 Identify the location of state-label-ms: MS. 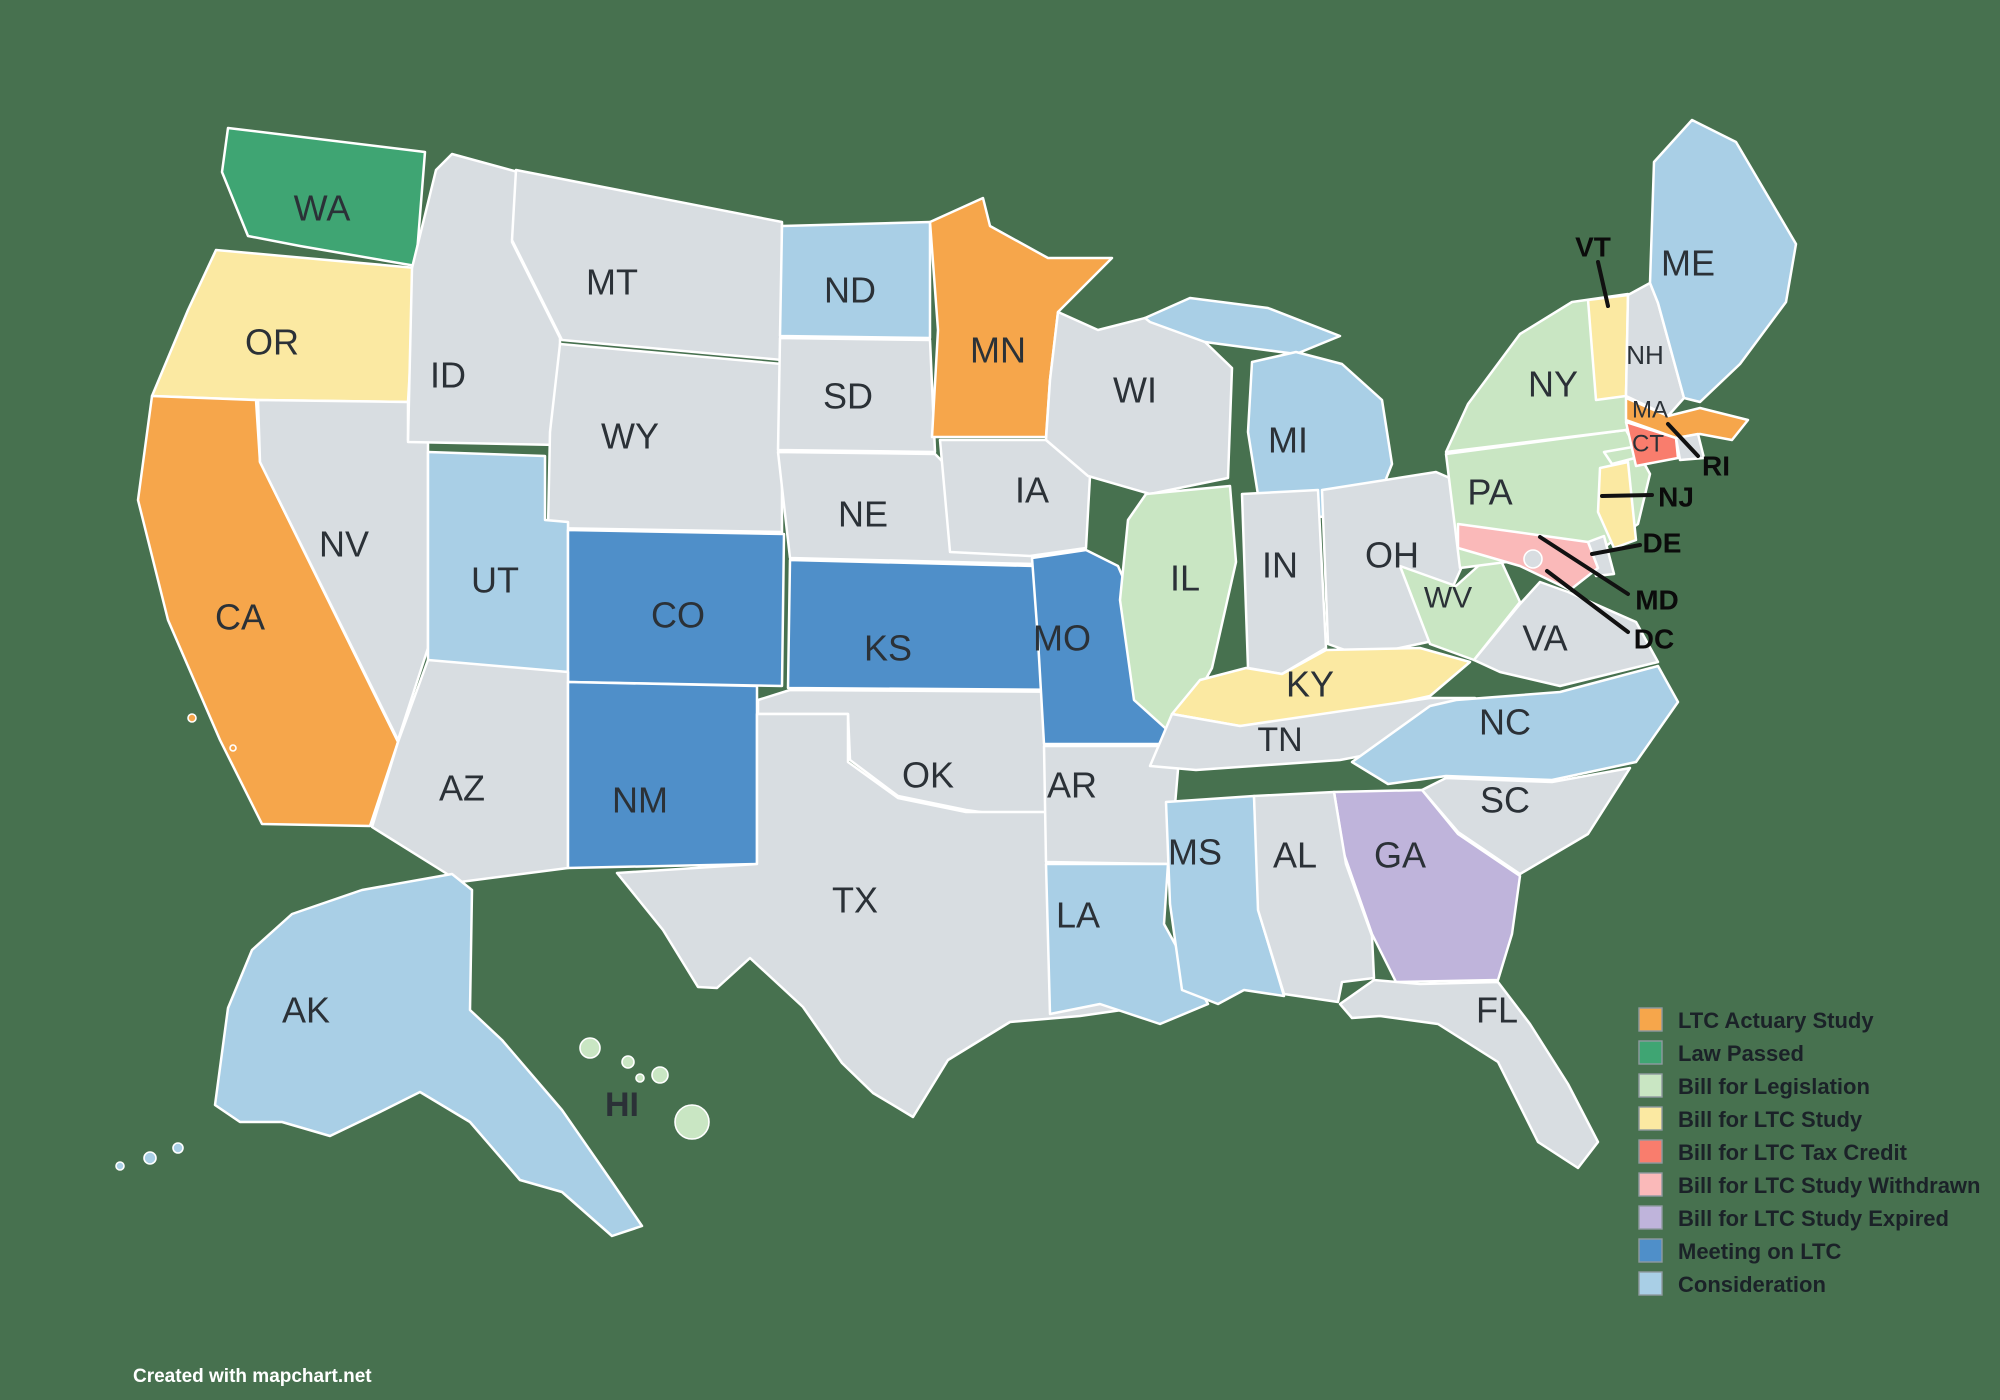
(1195, 852).